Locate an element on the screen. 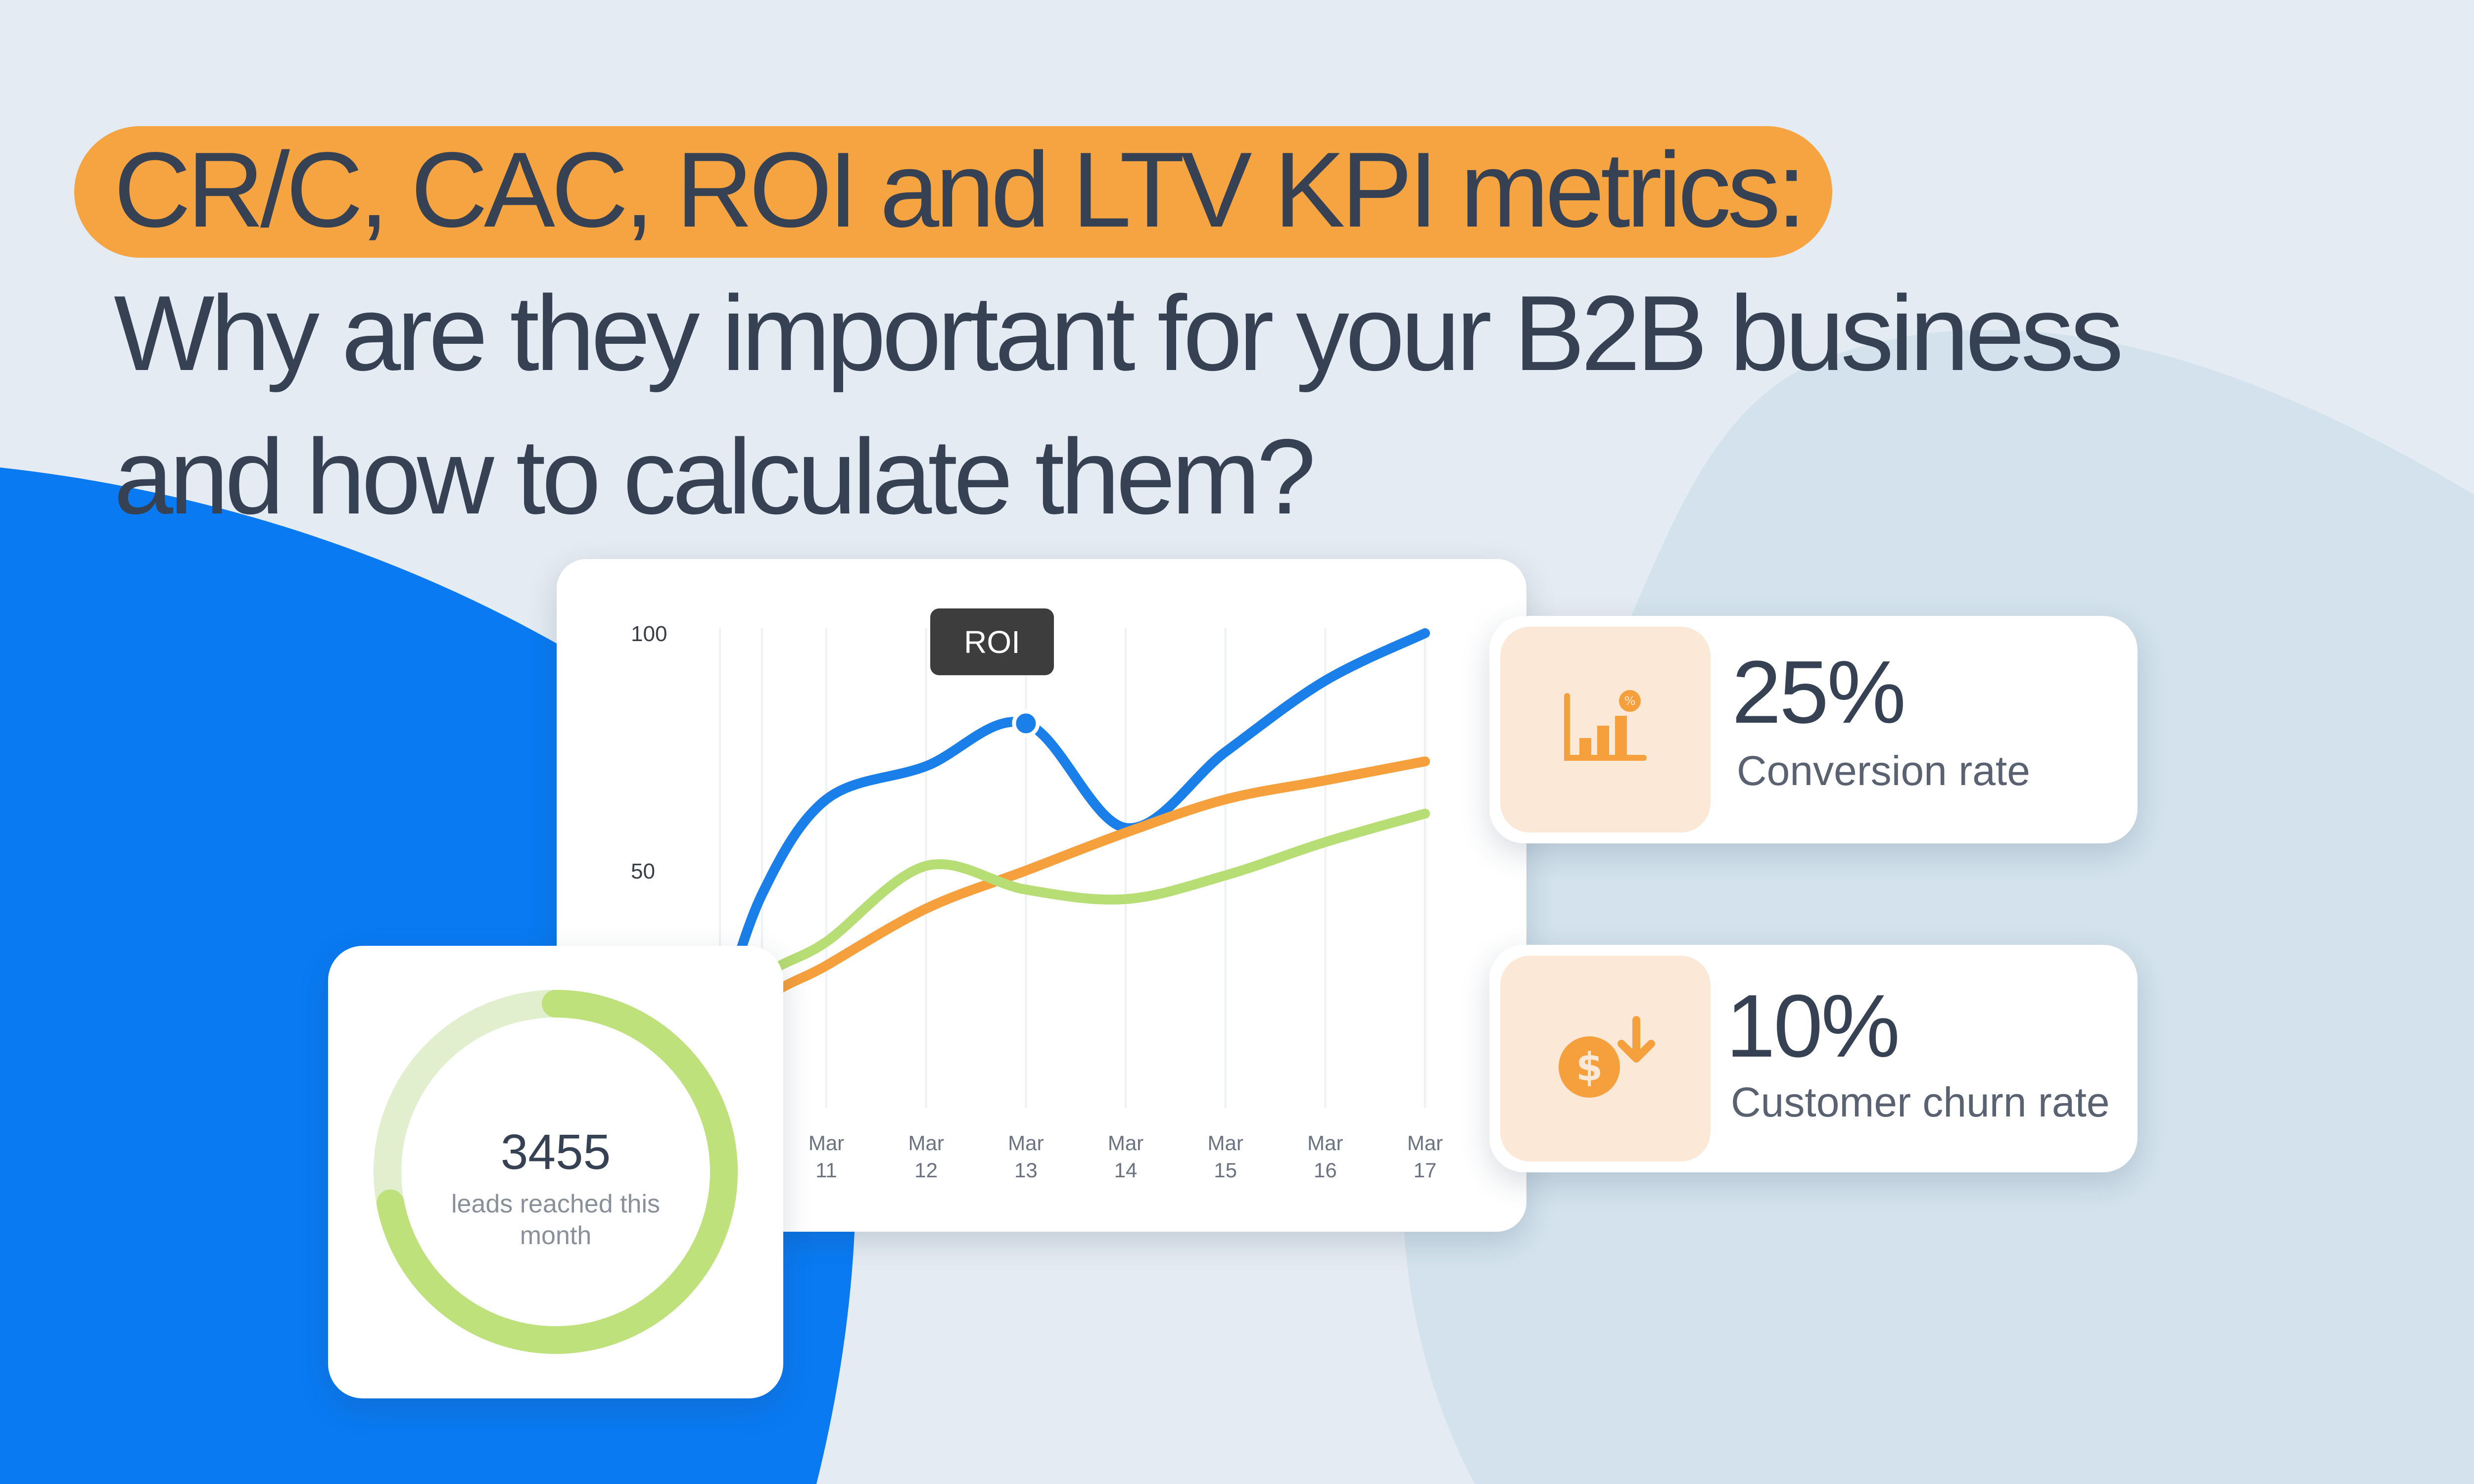 The image size is (2474, 1484). line-chart: 100 50 Mar 11 Mar 12 Mar 13 Mar 14 Mar 15 Mar 16 Mar 17 is located at coordinates (1037, 902).